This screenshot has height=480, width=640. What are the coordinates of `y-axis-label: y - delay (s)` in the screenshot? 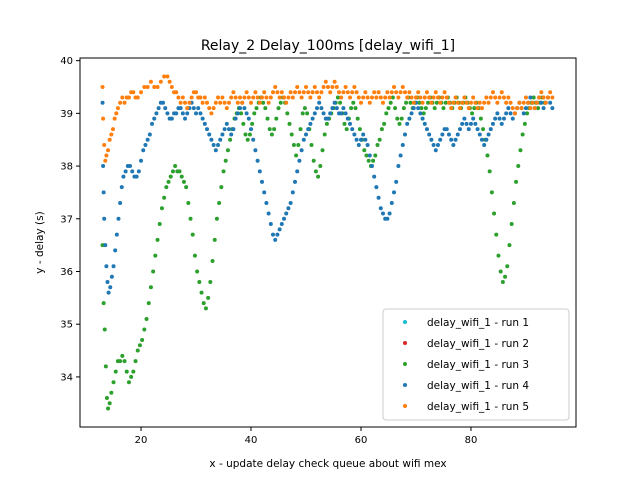 It's located at (40, 242).